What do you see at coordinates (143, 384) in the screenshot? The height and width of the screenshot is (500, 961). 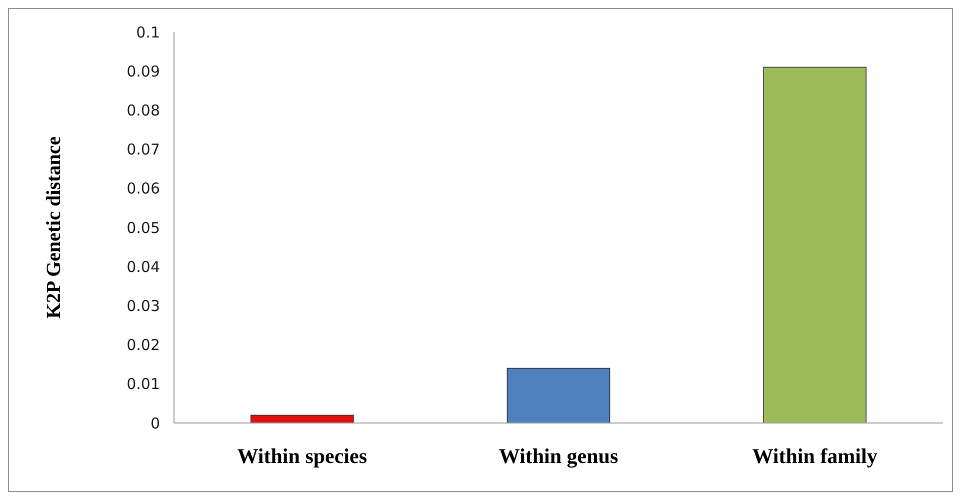 I see `y-tick-label: 0.01` at bounding box center [143, 384].